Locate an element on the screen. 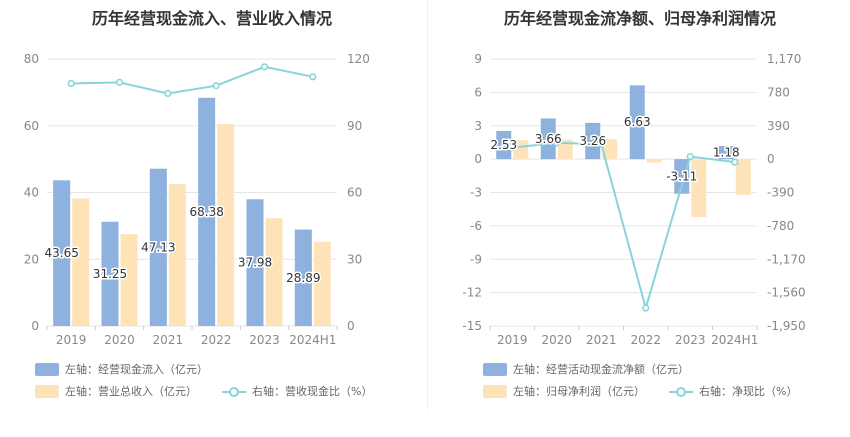 This screenshot has height=437, width=850. bar-data-label: 3.66 is located at coordinates (548, 139).